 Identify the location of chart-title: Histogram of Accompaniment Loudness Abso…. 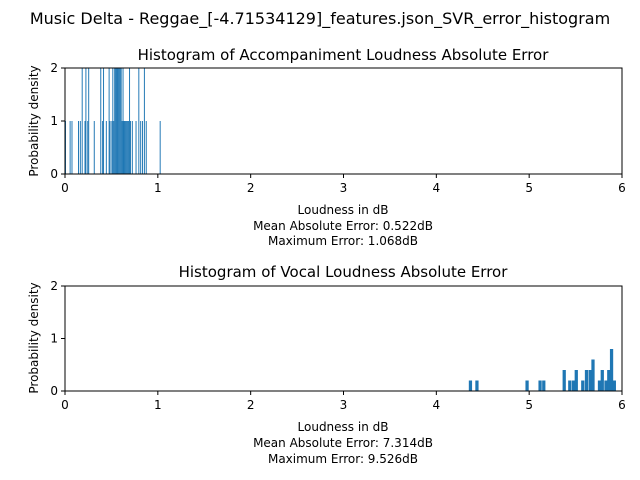
(344, 55).